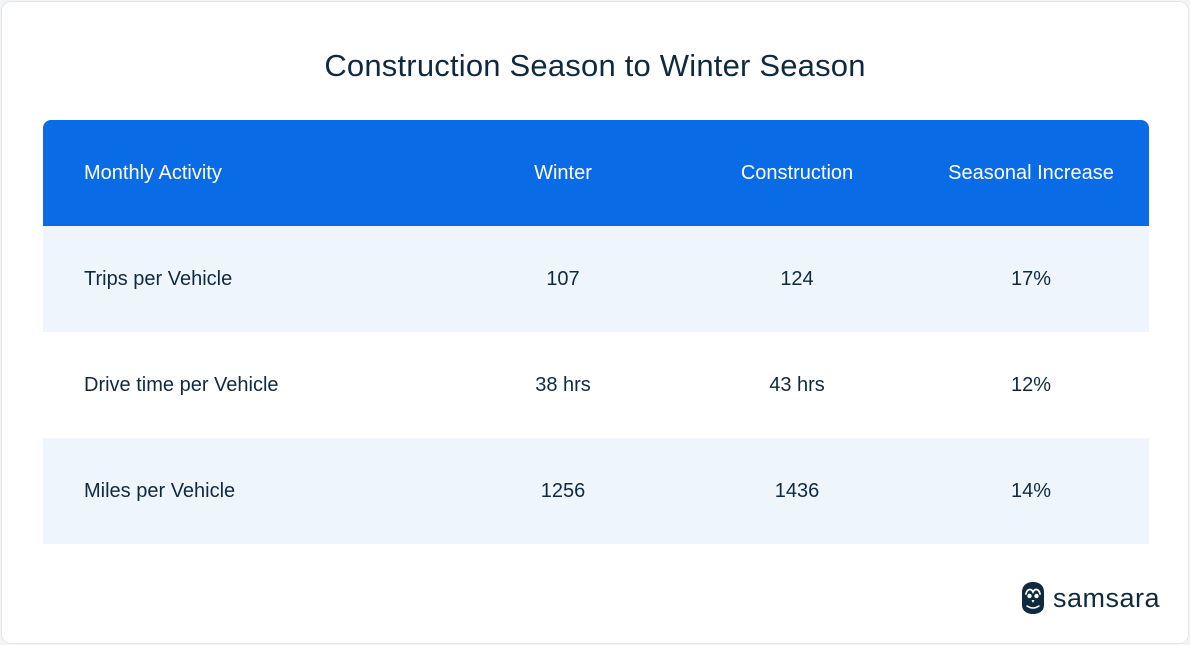  What do you see at coordinates (1031, 172) in the screenshot?
I see `header-seasonal-increase: Seasonal Increase` at bounding box center [1031, 172].